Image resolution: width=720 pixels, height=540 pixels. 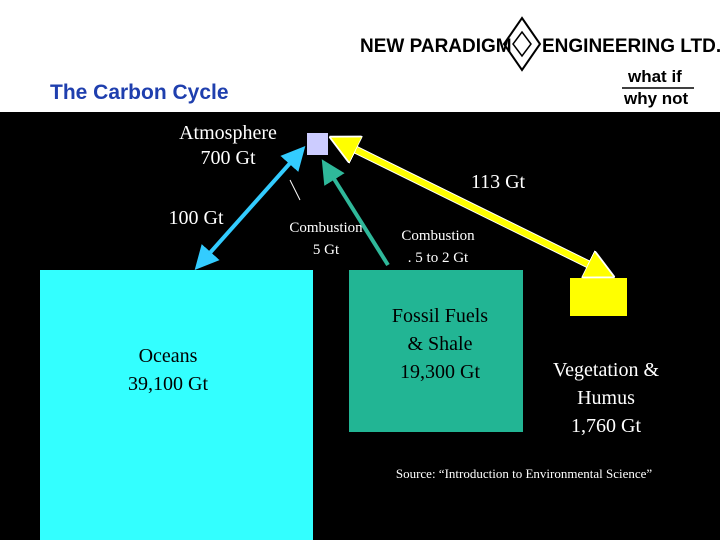 I want to click on flow-label: 5 Gt, so click(x=326, y=250).